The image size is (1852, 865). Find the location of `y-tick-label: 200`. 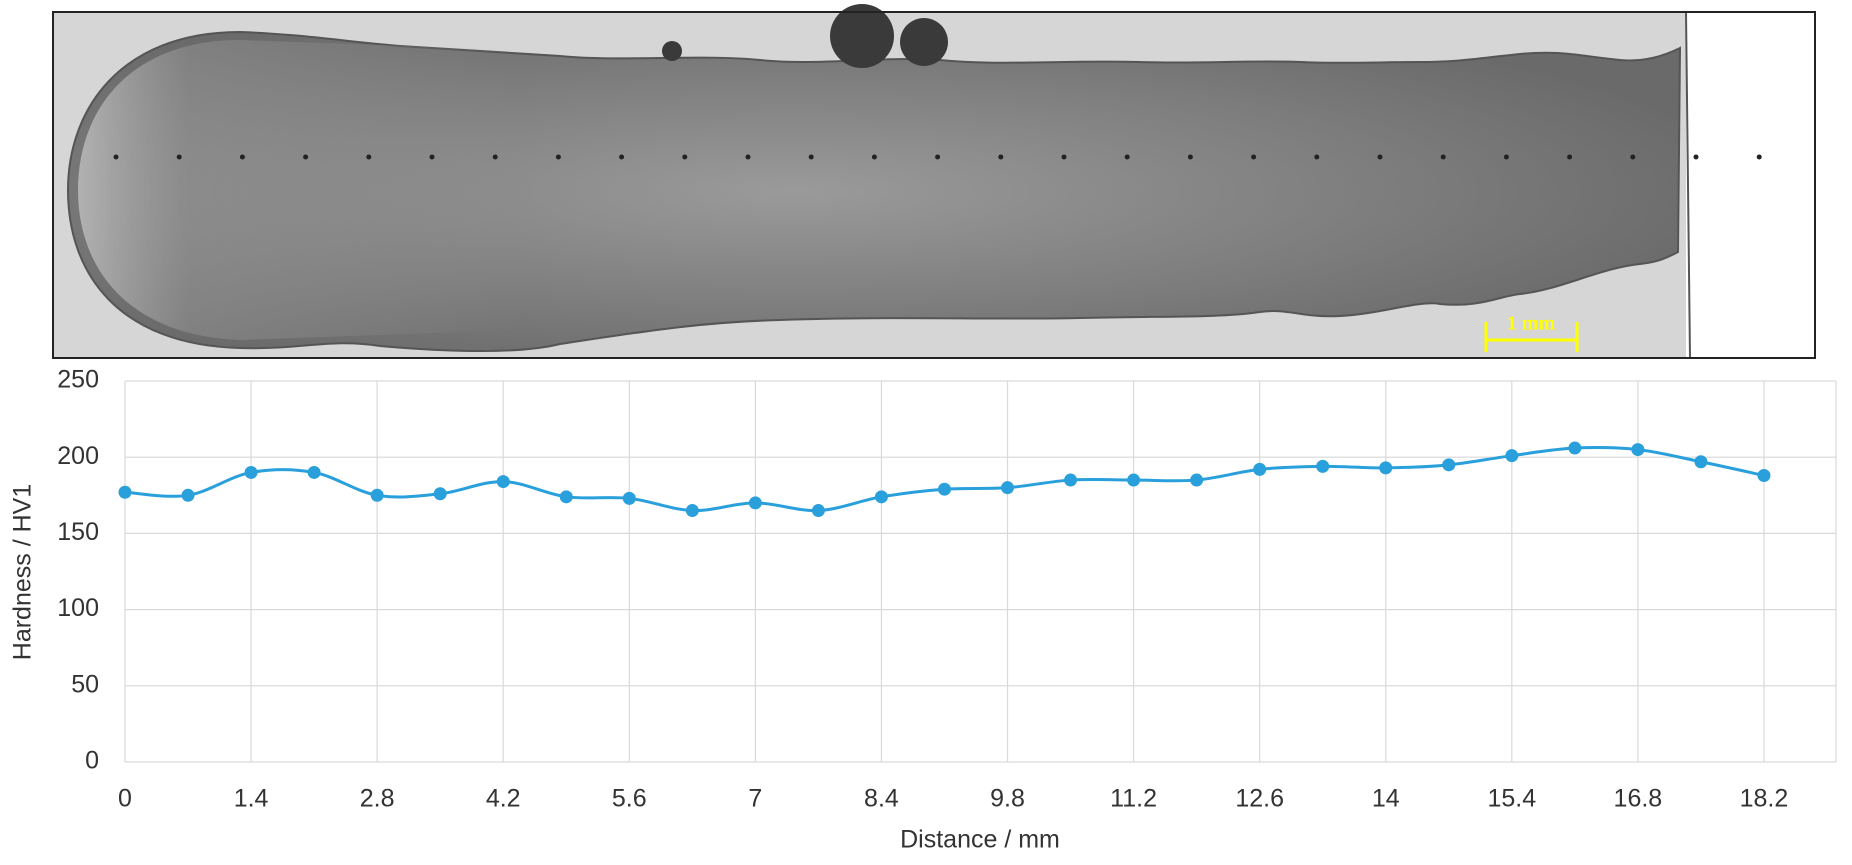

y-tick-label: 200 is located at coordinates (78, 456).